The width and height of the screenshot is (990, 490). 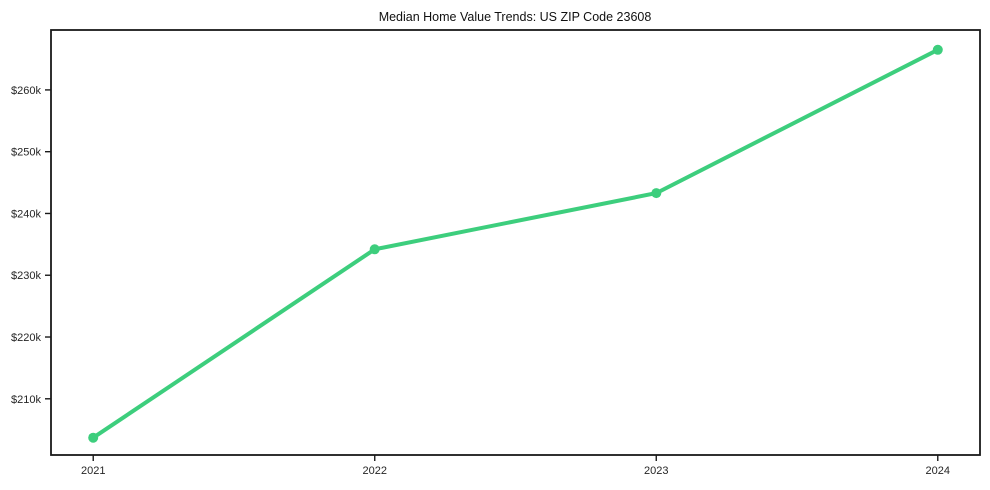 What do you see at coordinates (31, 245) in the screenshot?
I see `y-axis: $210k $220k $230k $240k $250k $260k` at bounding box center [31, 245].